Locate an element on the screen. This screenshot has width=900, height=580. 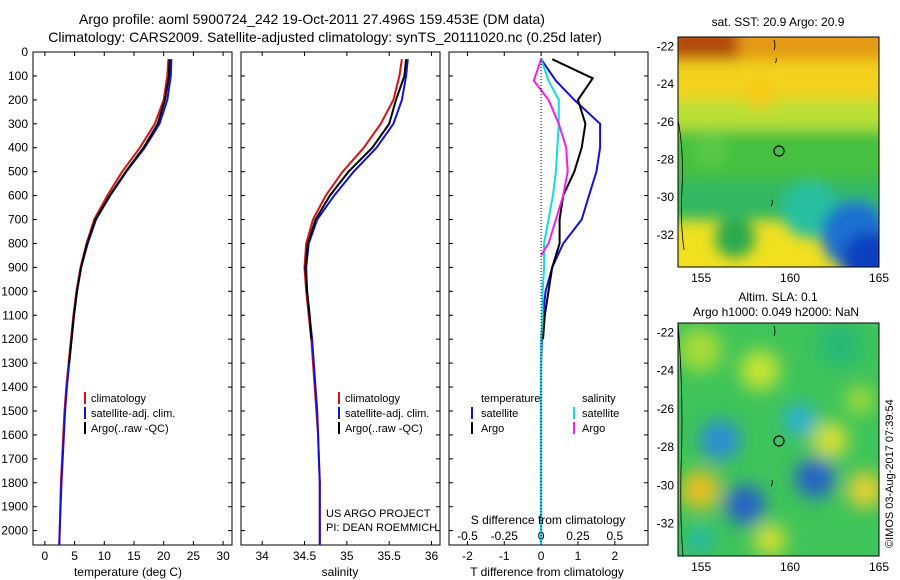
legend-temp-satellite-label: satellite is located at coordinates (499, 414).